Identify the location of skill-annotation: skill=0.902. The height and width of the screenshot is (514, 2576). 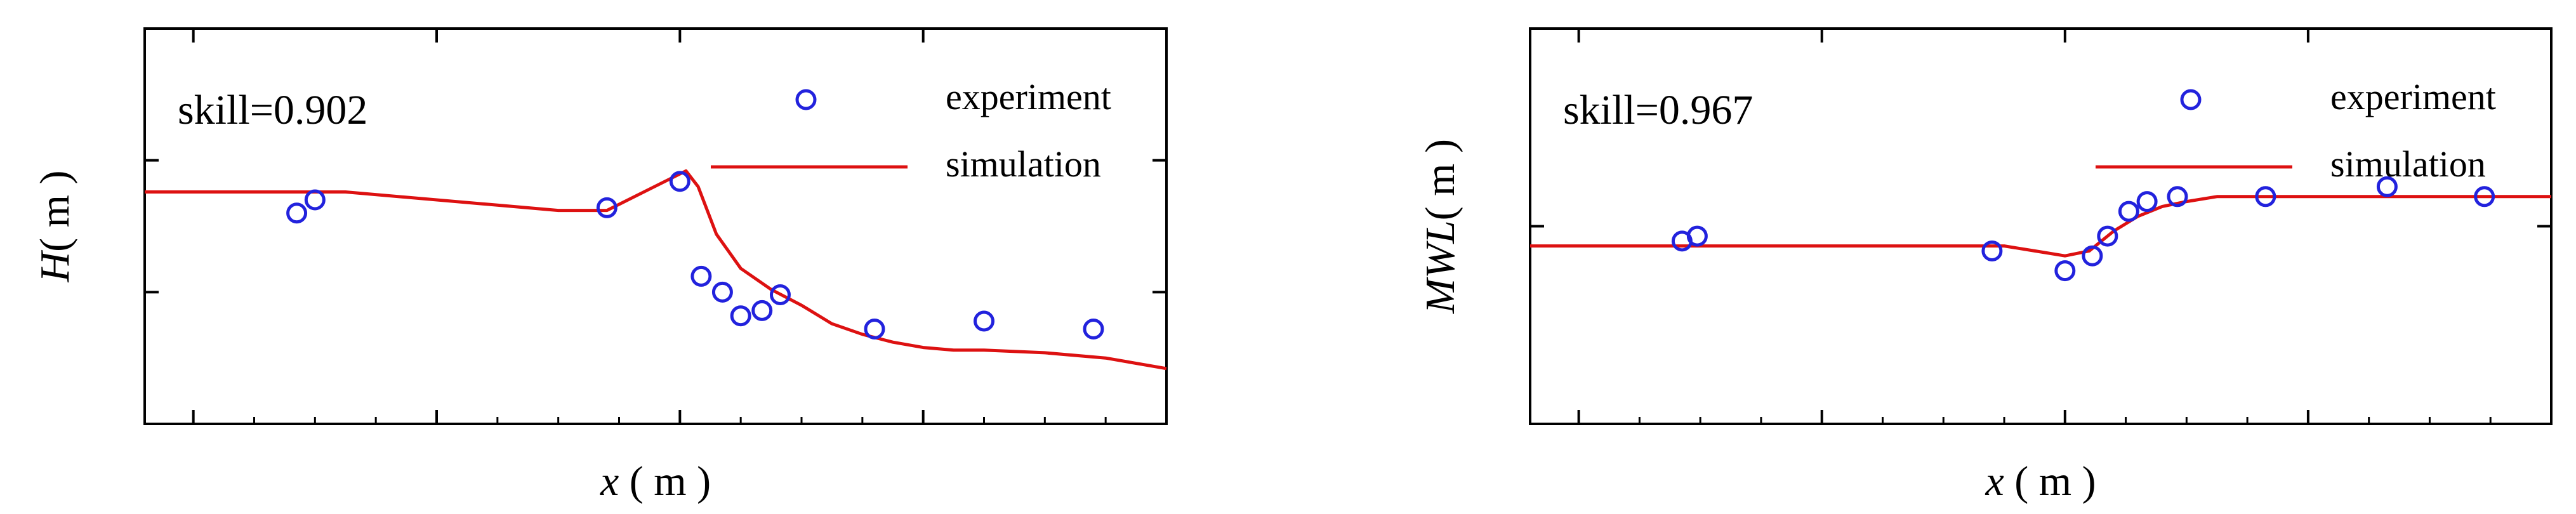
(272, 110).